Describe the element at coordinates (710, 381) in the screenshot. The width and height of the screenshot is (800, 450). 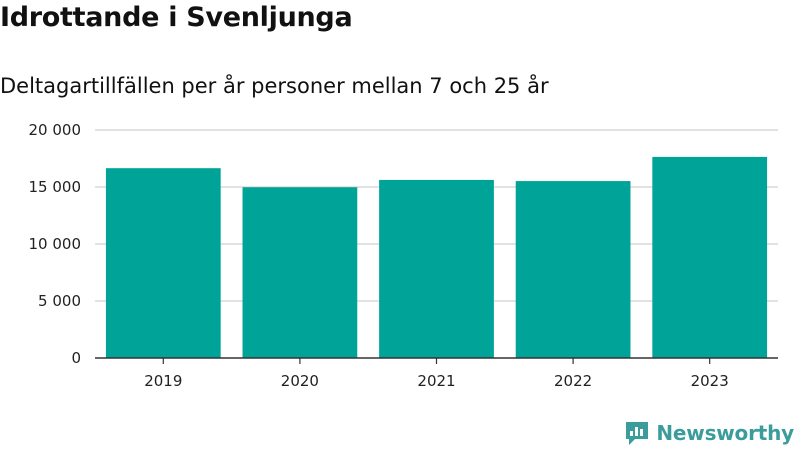
I see `x-tick-label: 2023` at that location.